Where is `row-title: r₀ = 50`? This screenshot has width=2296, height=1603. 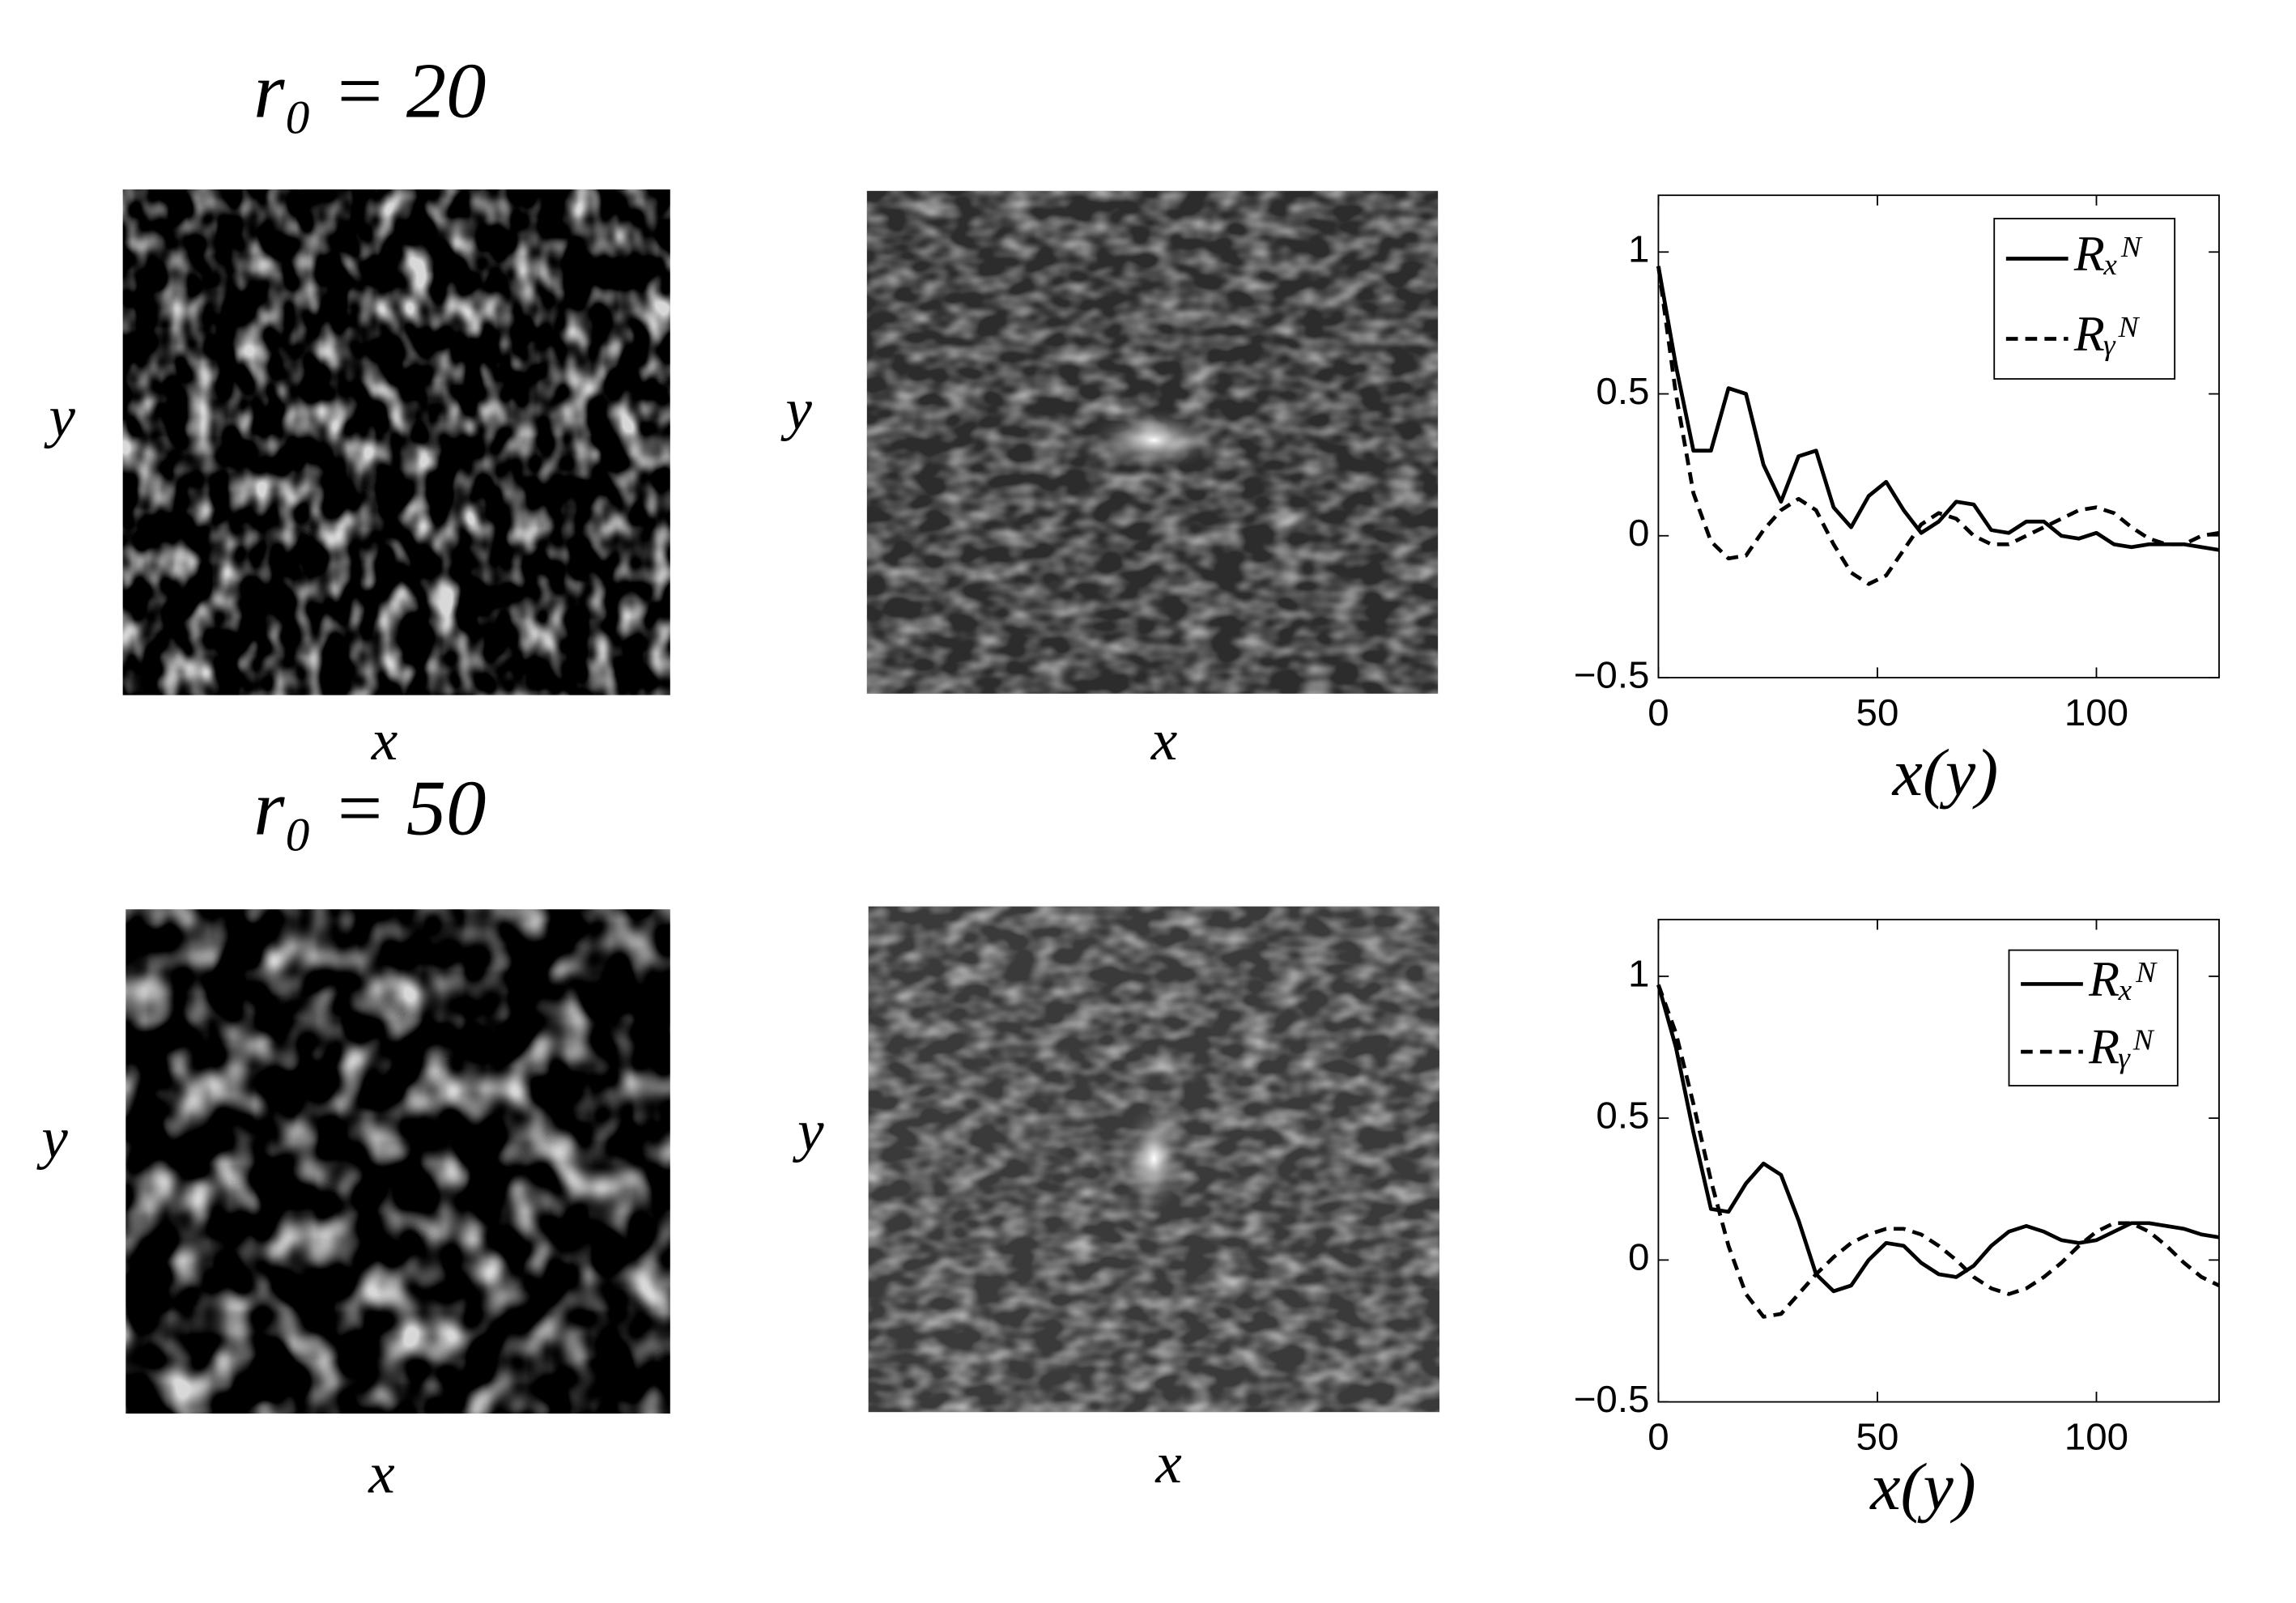 row-title: r₀ = 50 is located at coordinates (369, 808).